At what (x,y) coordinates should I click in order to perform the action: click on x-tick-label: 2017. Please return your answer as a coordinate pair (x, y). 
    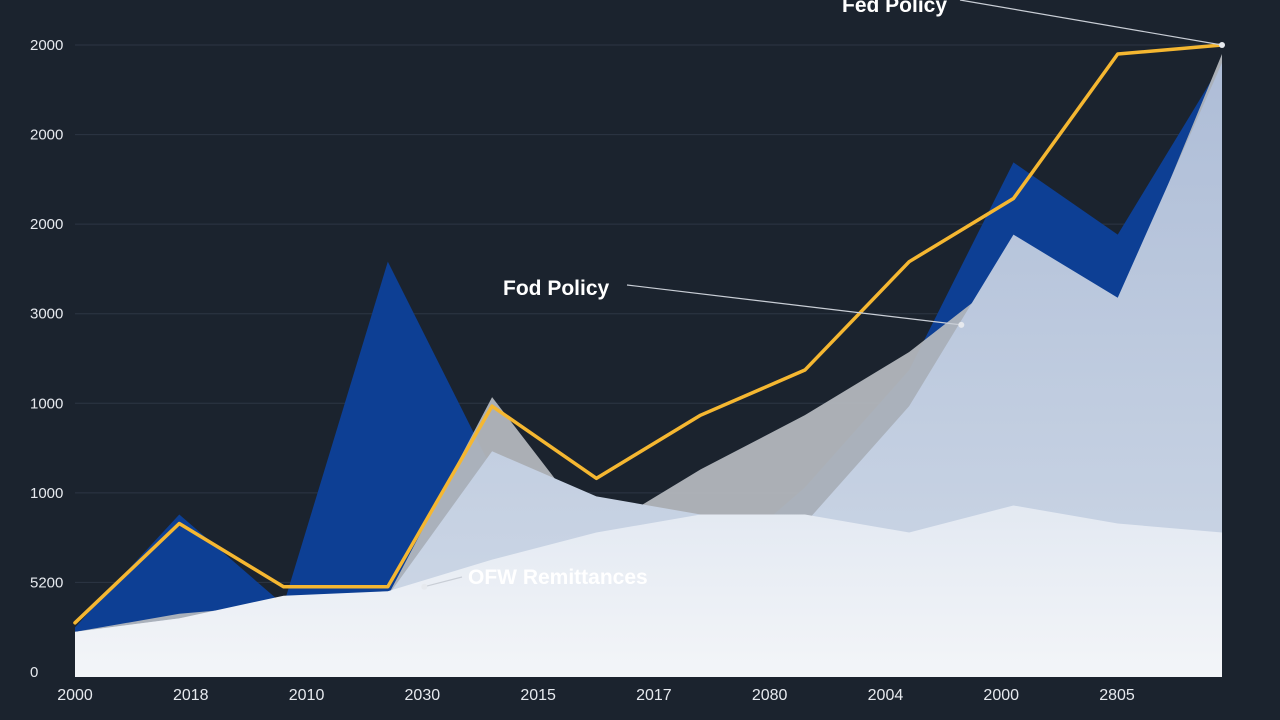
    Looking at the image, I should click on (654, 695).